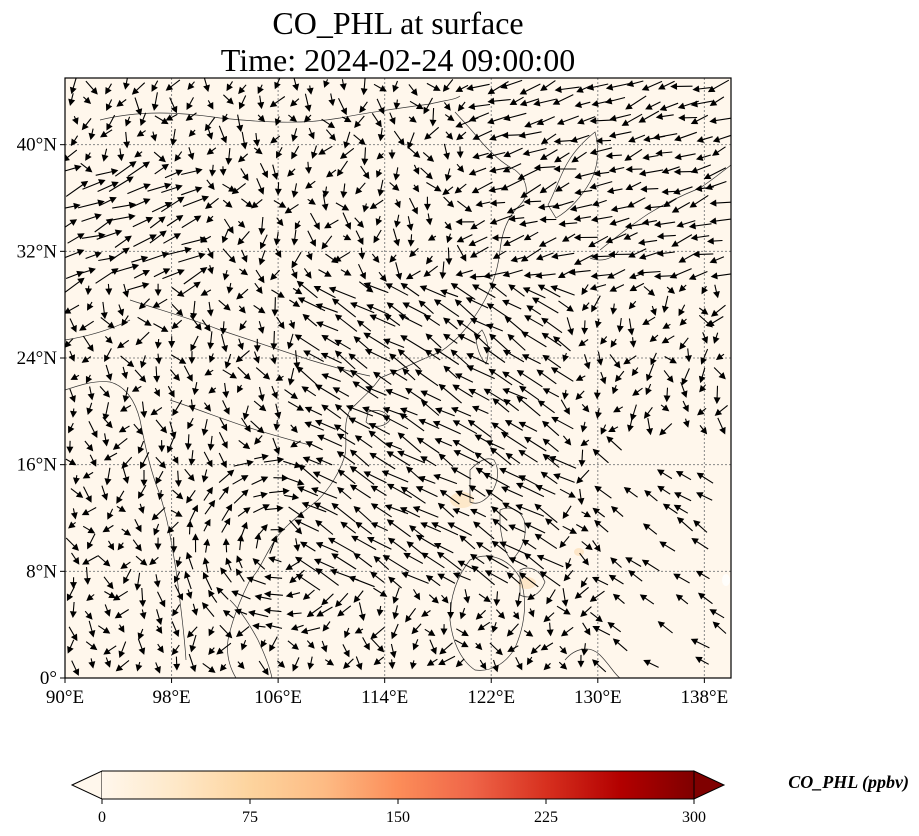 The image size is (919, 836). What do you see at coordinates (41, 412) in the screenshot?
I see `y-axis-ticks: 0° 8°N 16°N 24°N 32°N 40°N` at bounding box center [41, 412].